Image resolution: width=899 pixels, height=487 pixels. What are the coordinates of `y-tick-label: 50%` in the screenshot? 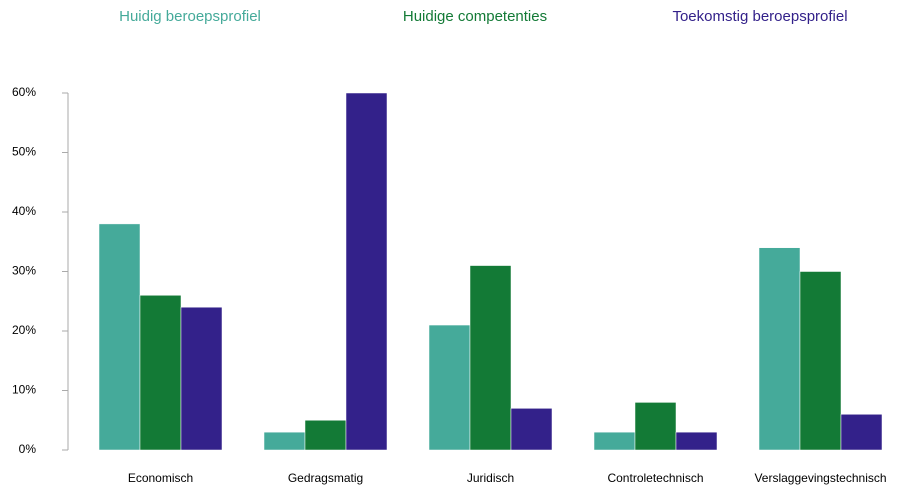 It's located at (24, 152).